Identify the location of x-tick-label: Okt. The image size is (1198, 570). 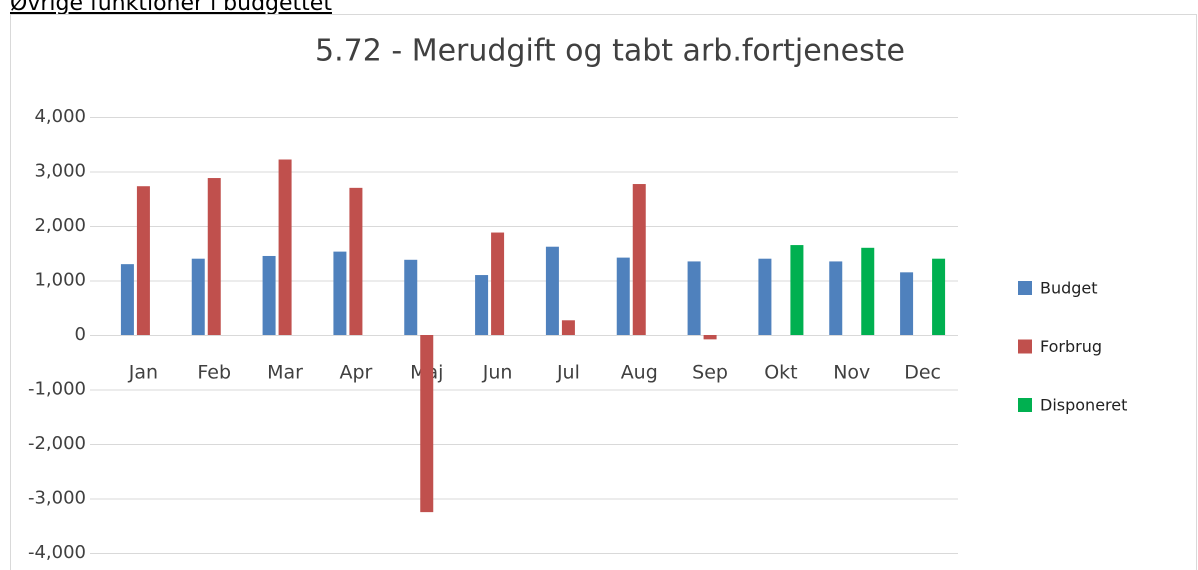
(780, 373).